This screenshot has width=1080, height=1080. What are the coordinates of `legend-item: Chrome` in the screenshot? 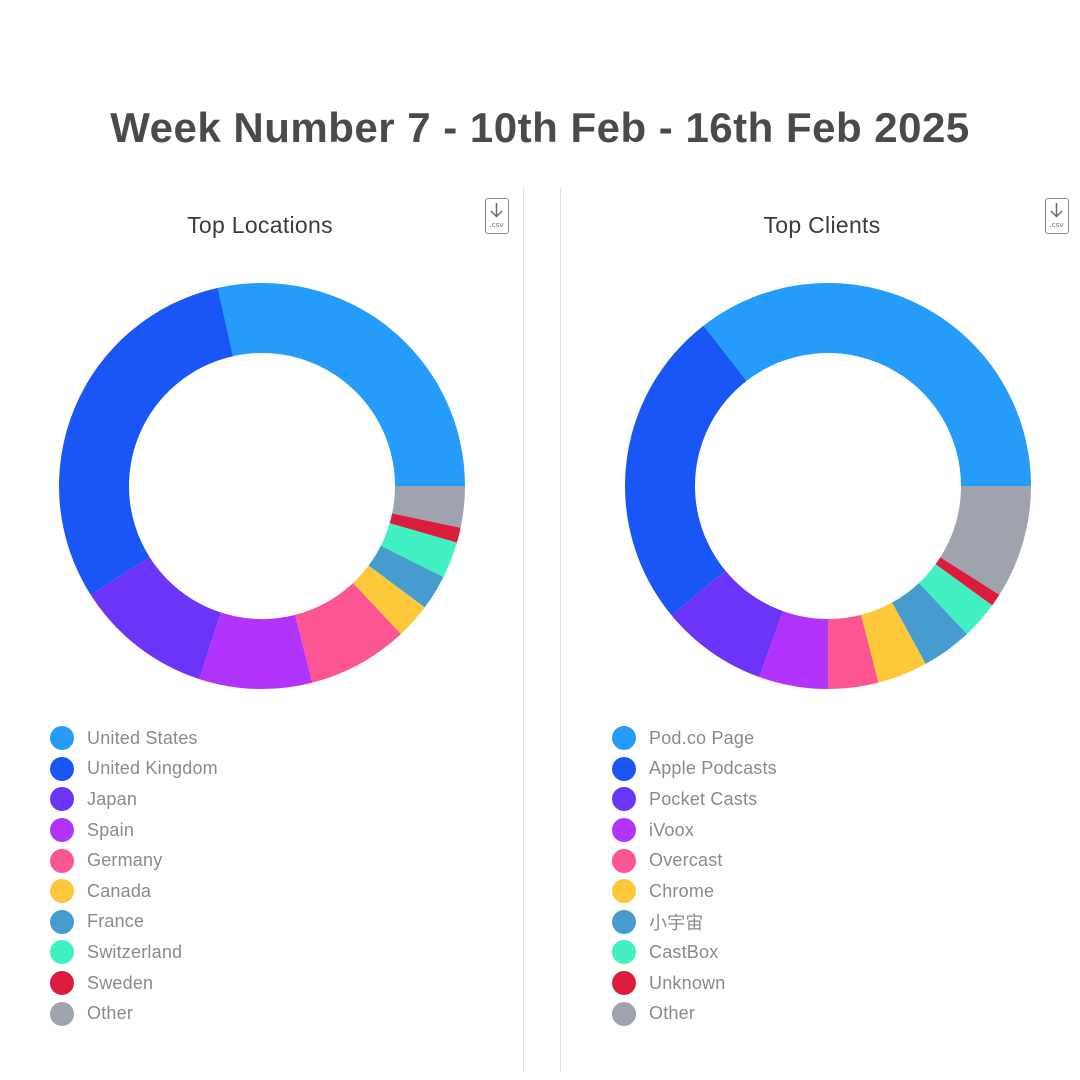 It's located at (694, 891).